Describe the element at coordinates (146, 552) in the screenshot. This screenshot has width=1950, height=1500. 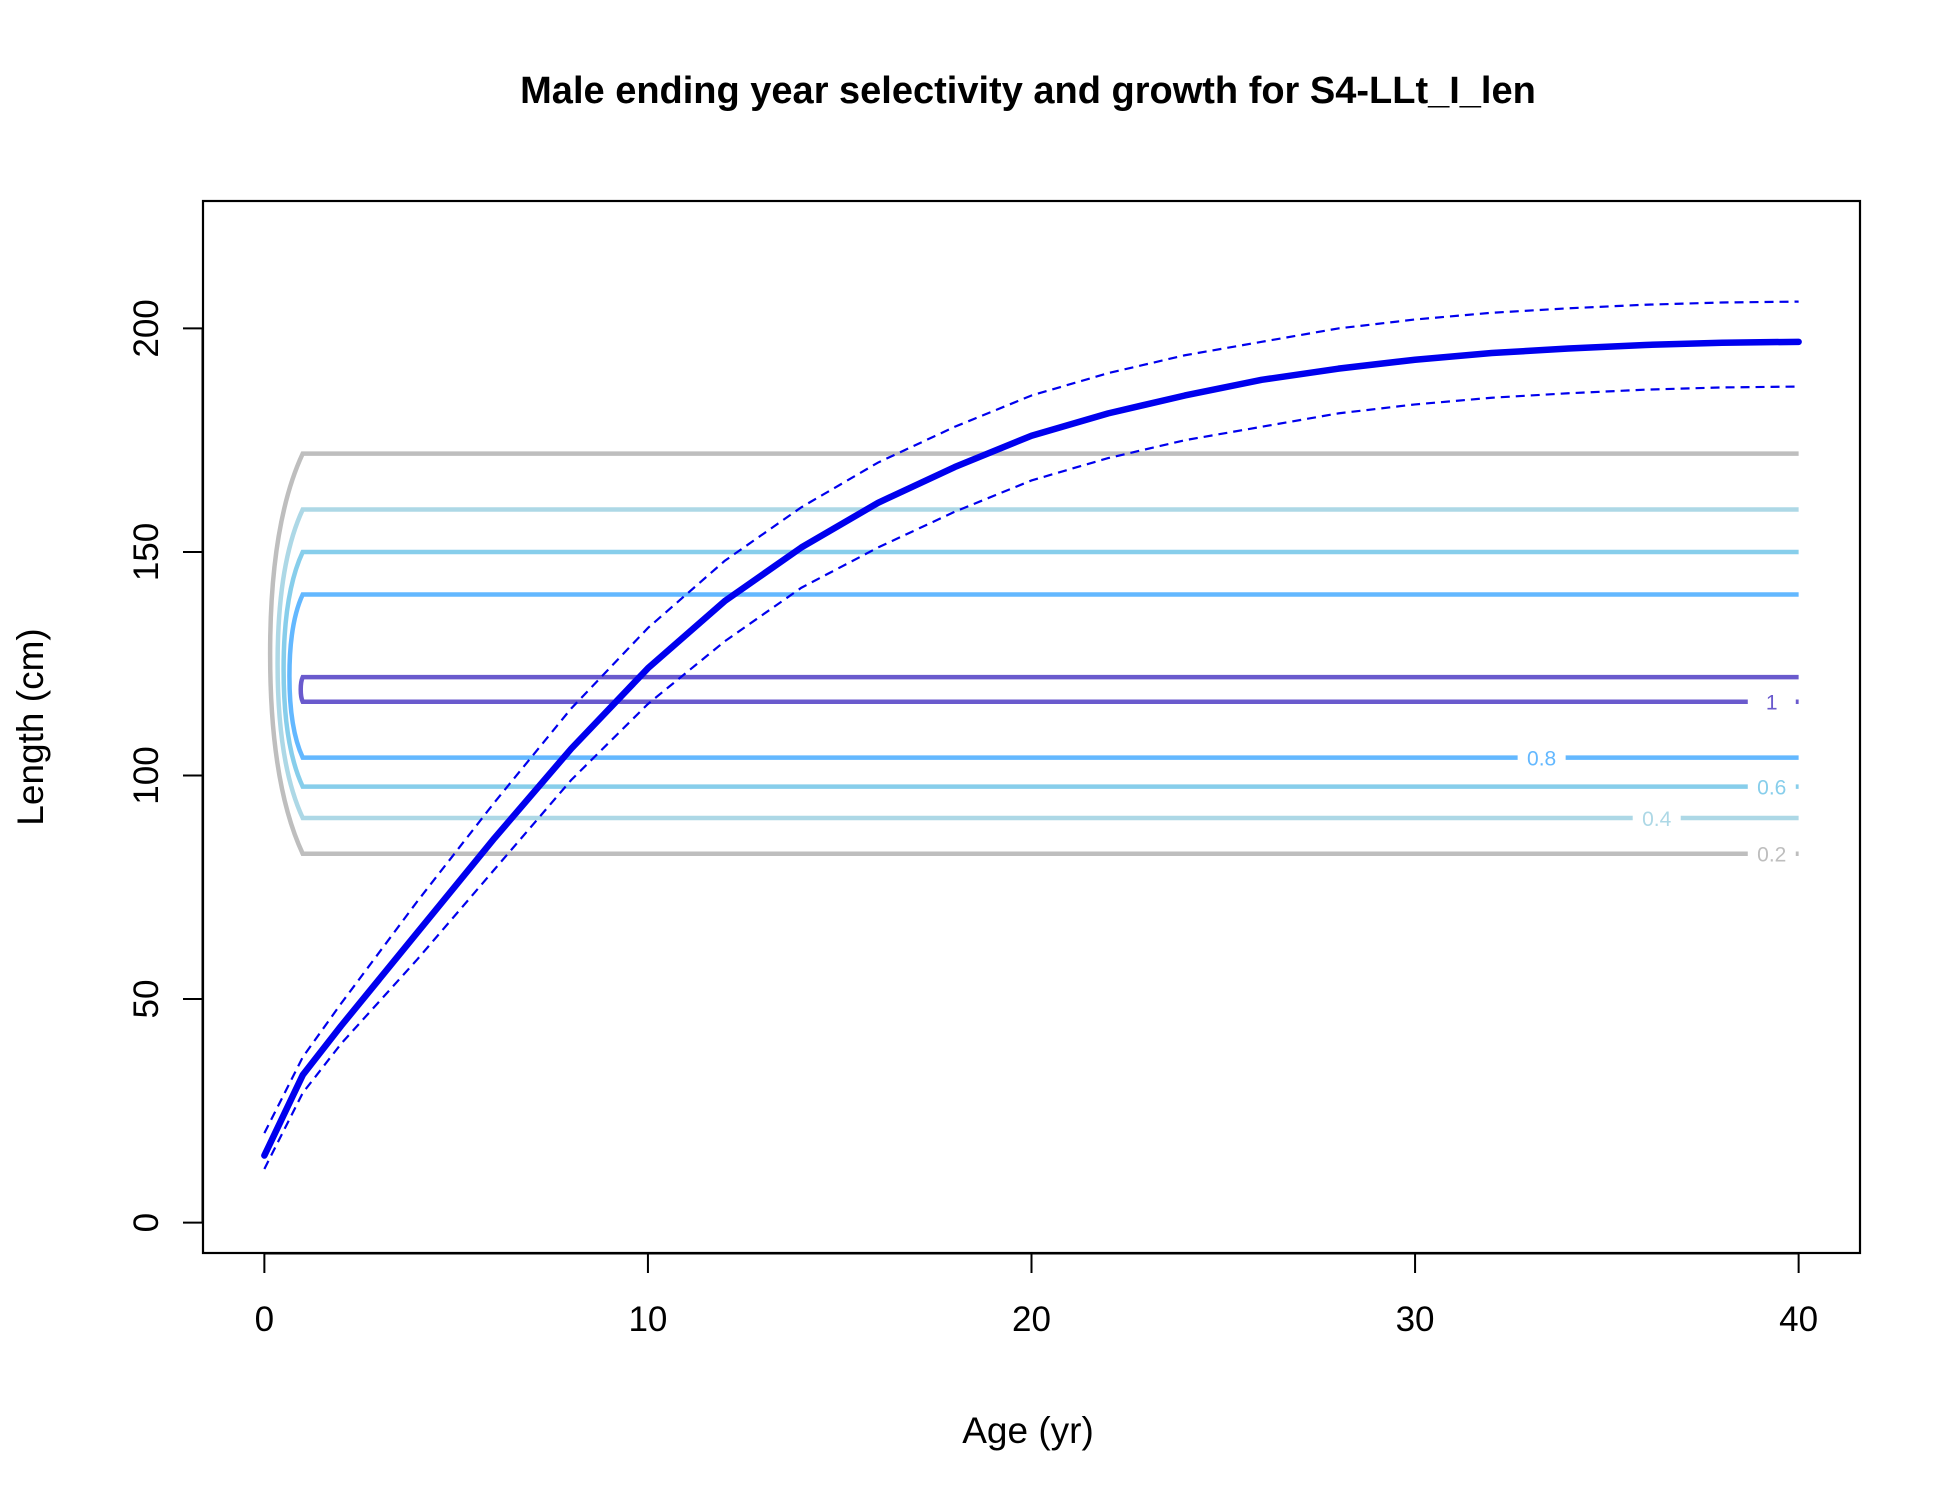
I see `y-tick-label: 150` at that location.